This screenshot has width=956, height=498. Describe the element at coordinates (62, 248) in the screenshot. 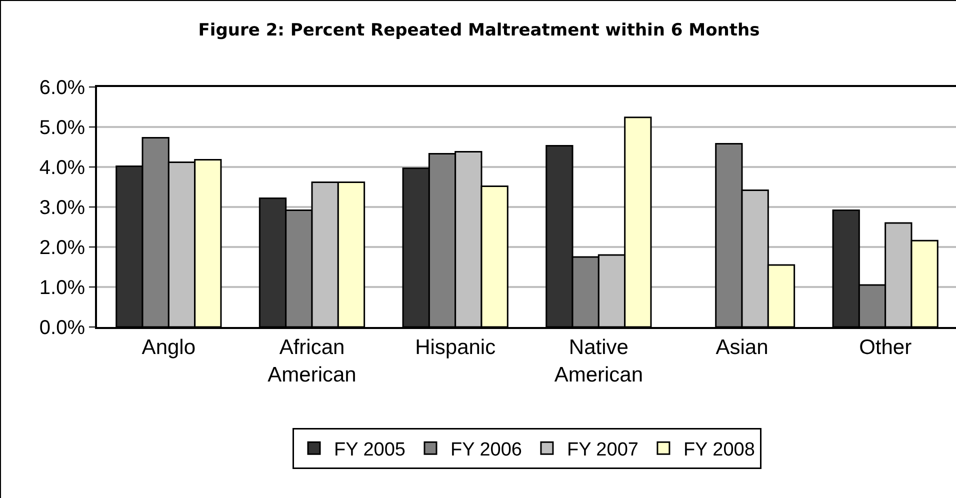

I see `y-tick-label: 2.0%` at that location.